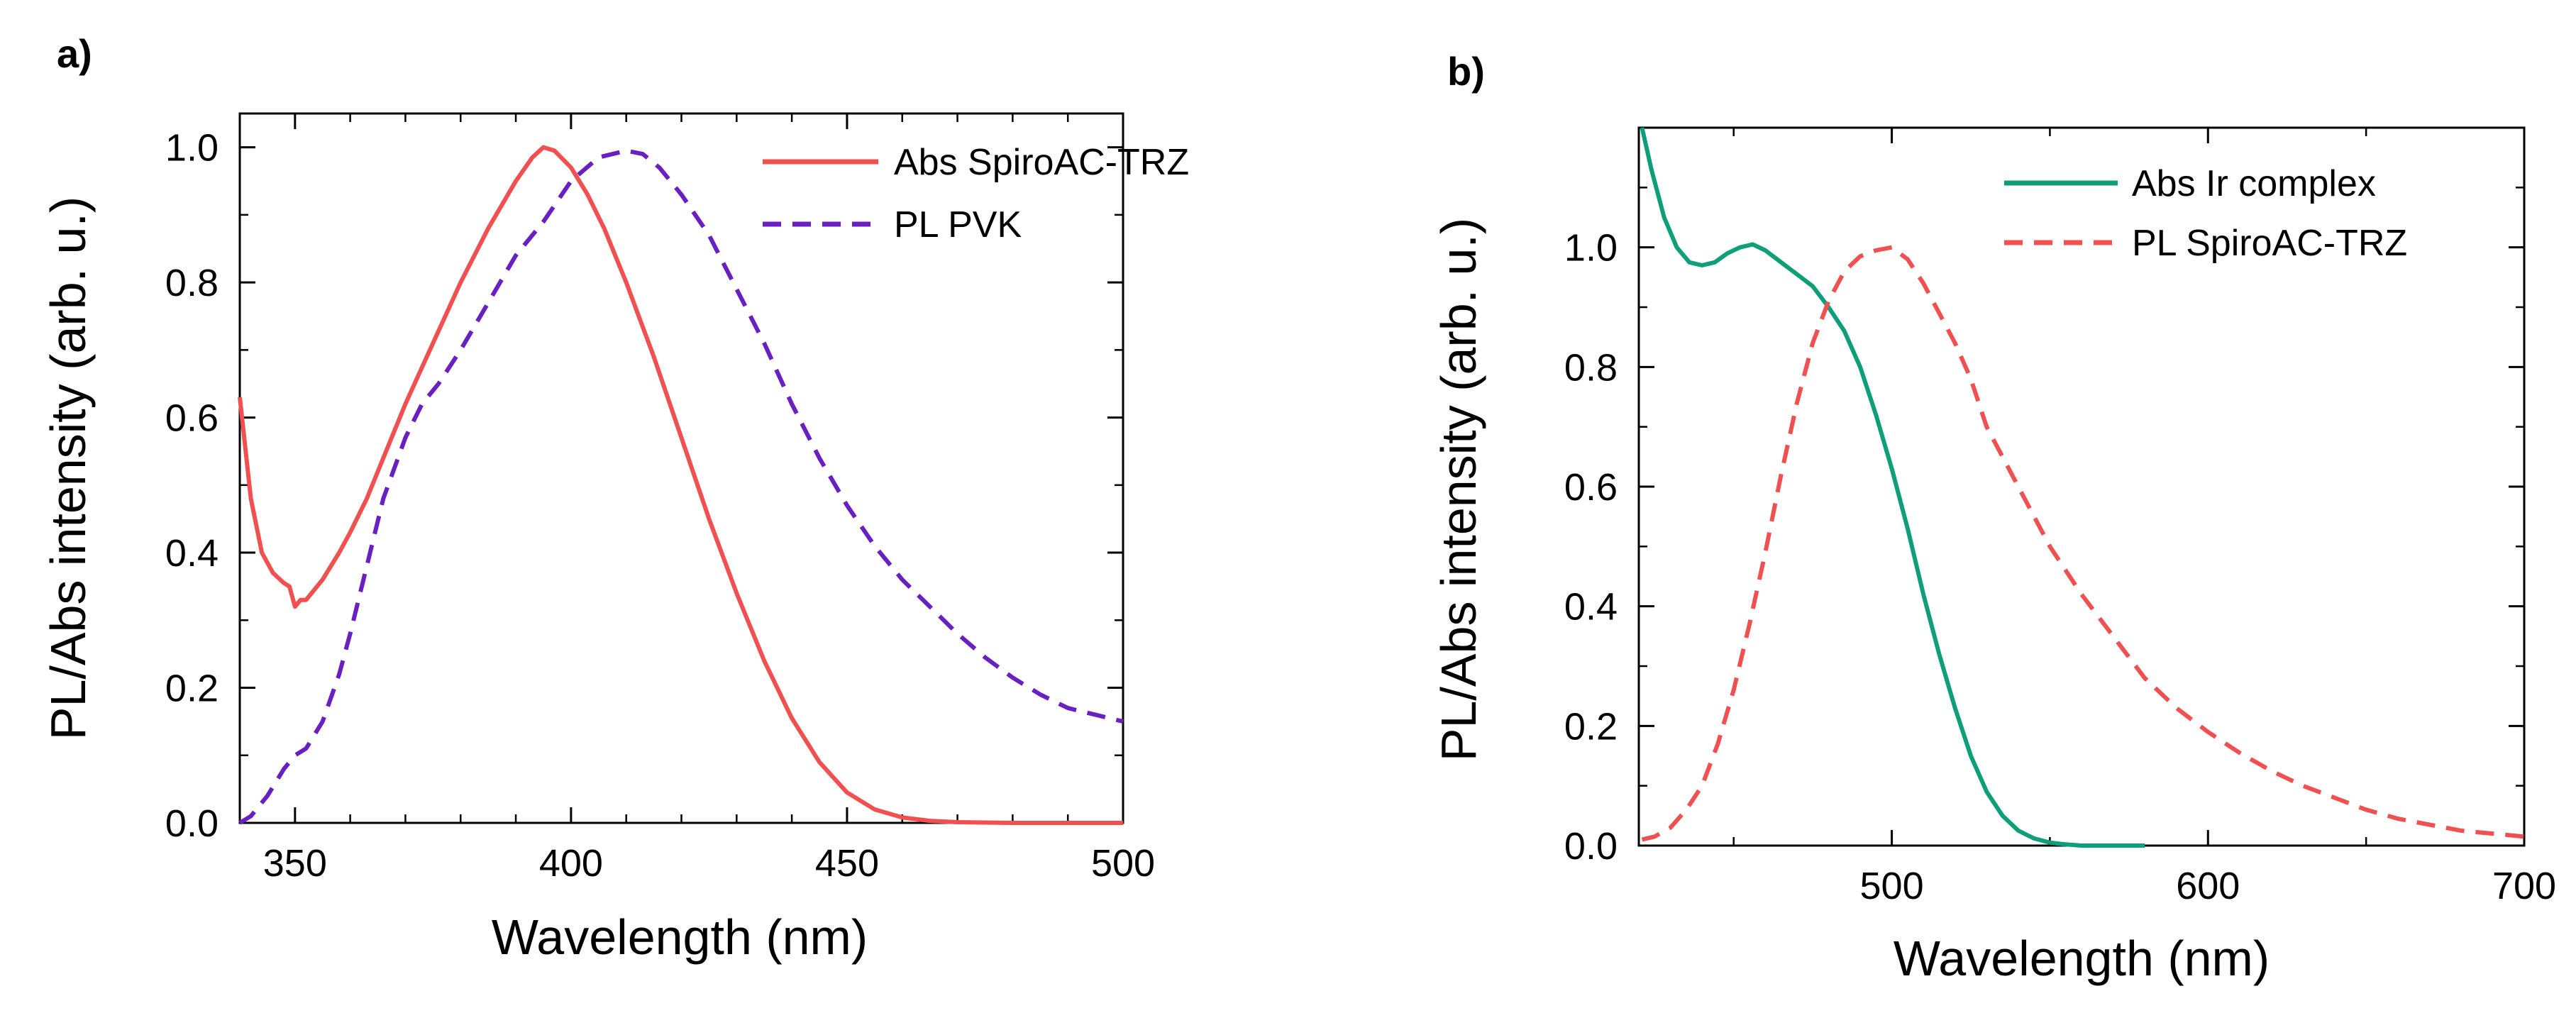 This screenshot has width=2576, height=1013. Describe the element at coordinates (2208, 886) in the screenshot. I see `x-tick-label: 600` at that location.